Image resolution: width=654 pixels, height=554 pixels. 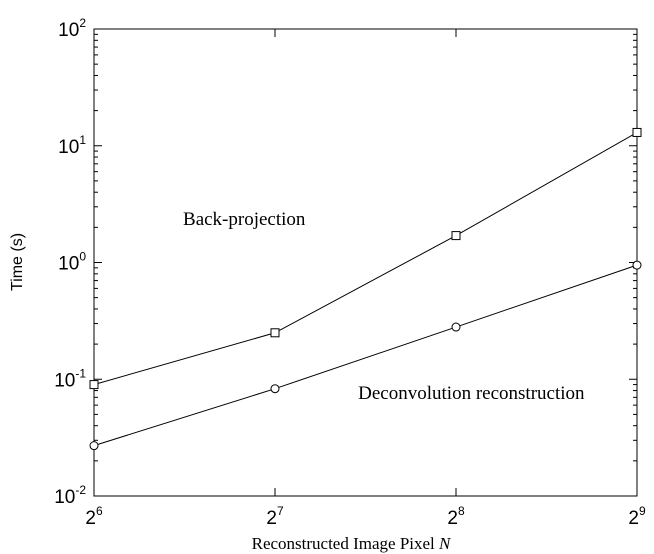 I want to click on y-tick-exponent: 1, so click(x=82, y=140).